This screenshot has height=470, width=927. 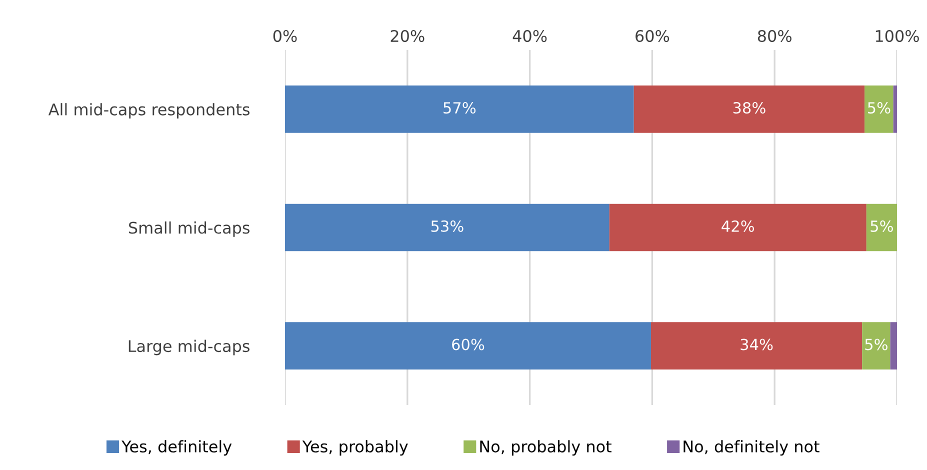 I want to click on legend-label: Yes, probably, so click(x=355, y=448).